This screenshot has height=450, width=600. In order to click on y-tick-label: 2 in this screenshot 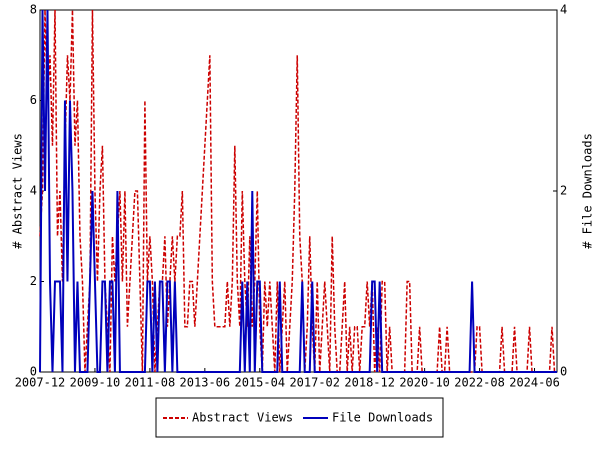, I will do `click(33, 281)`.